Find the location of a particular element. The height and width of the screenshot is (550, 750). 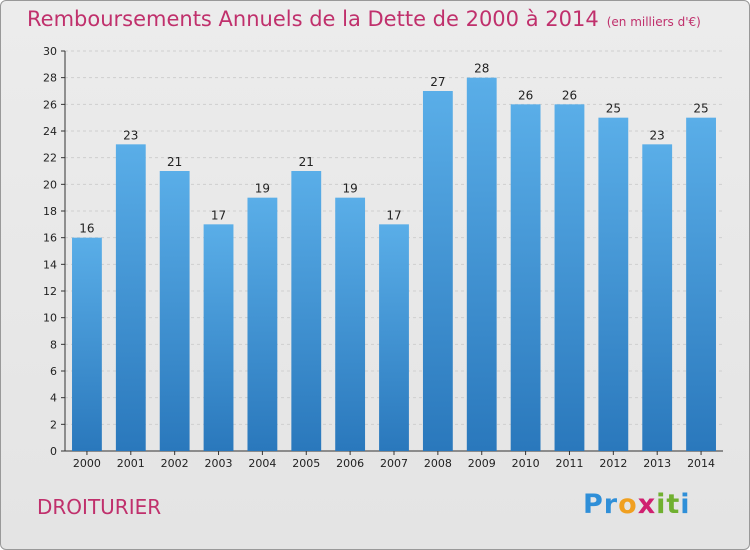

y-tick-label: 14 is located at coordinates (50, 264).